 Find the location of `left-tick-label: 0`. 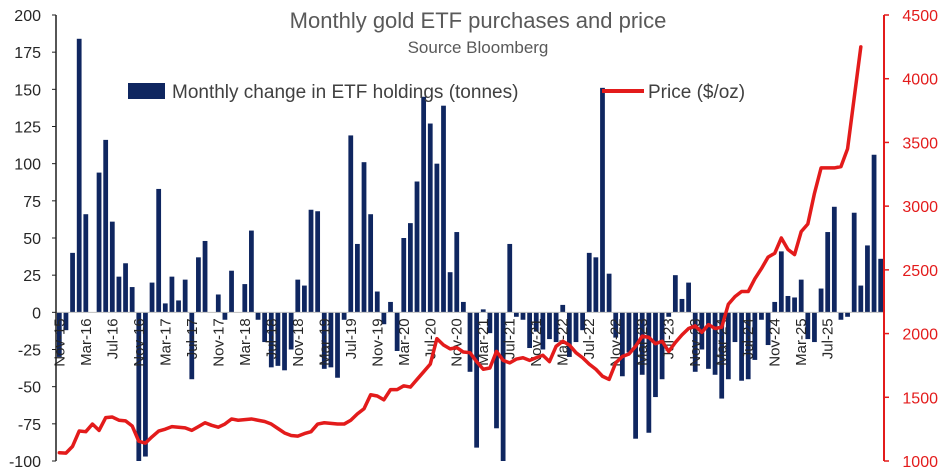

left-tick-label: 0 is located at coordinates (36, 313).